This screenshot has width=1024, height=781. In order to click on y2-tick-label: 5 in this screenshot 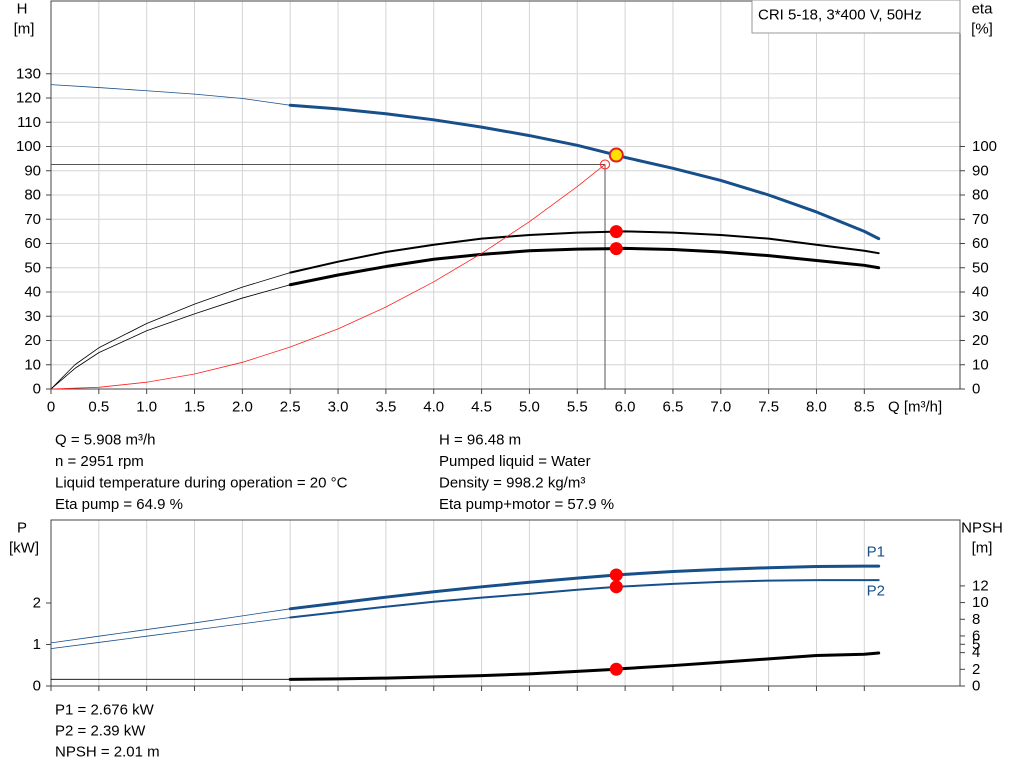, I will do `click(976, 644)`.